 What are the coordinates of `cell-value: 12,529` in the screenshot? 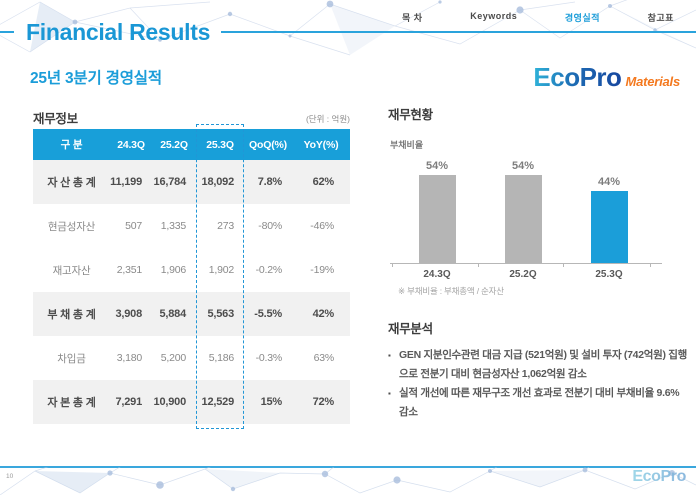 It's located at (218, 402).